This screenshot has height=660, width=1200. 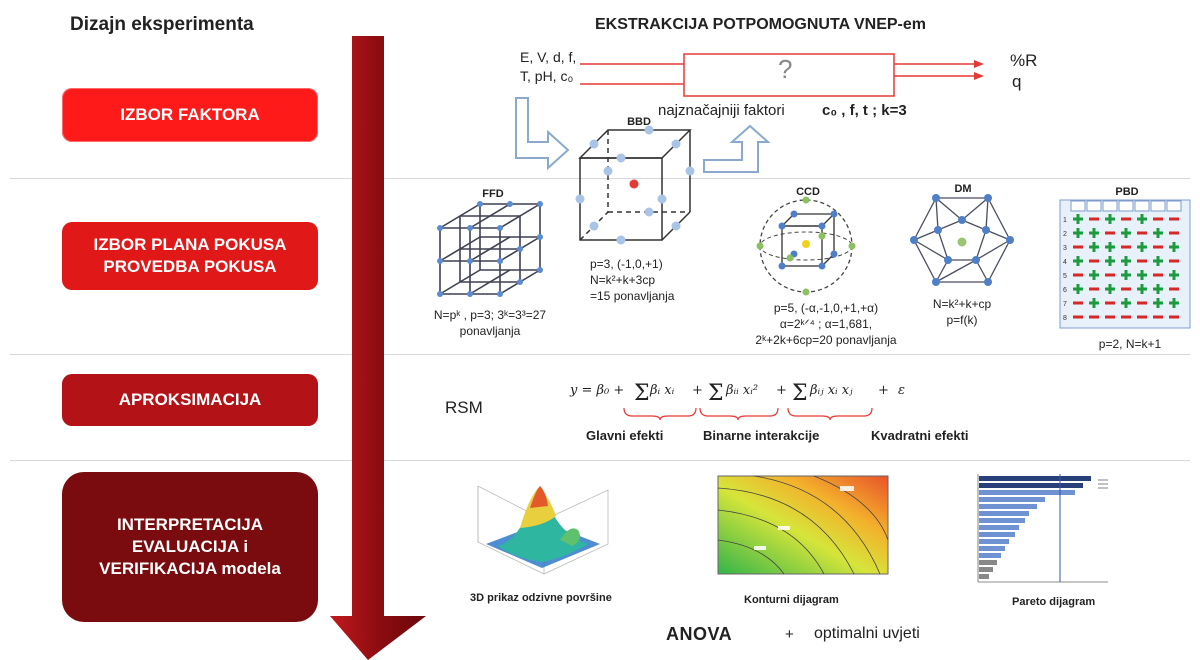 I want to click on surface-plot-caption: 3D prikaz odzivne površine, so click(x=541, y=598).